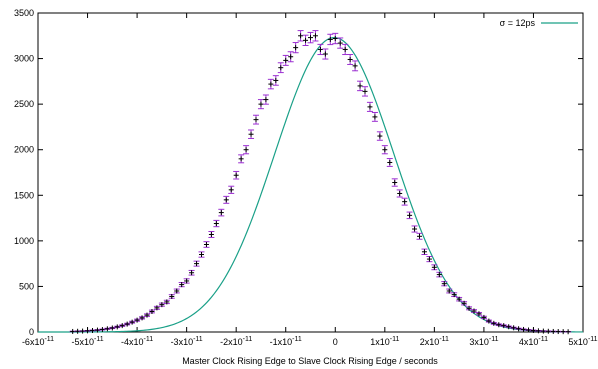 This screenshot has height=369, width=598. Describe the element at coordinates (24, 104) in the screenshot. I see `y-tick-label: 2500` at that location.